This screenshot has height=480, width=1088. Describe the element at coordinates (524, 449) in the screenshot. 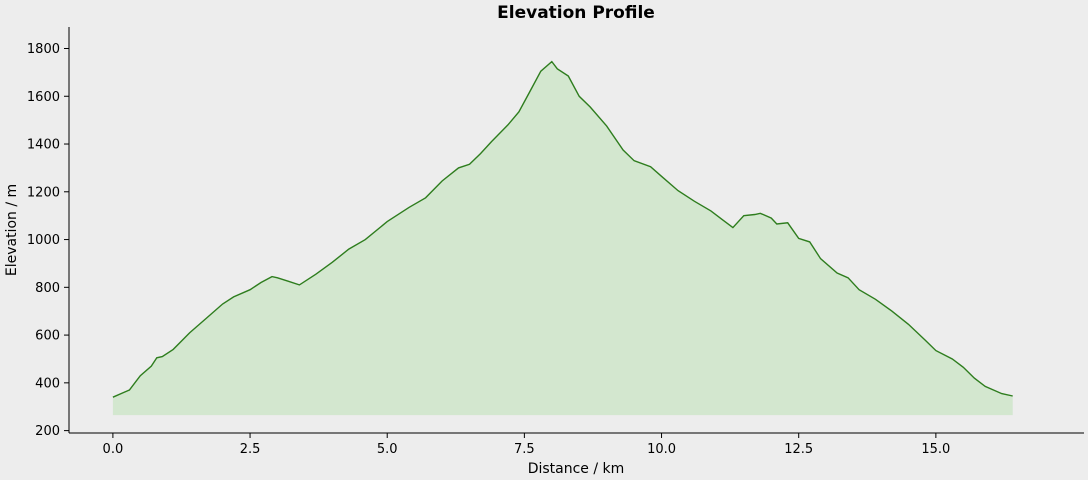

I see `x-tick-label: 7.5` at that location.